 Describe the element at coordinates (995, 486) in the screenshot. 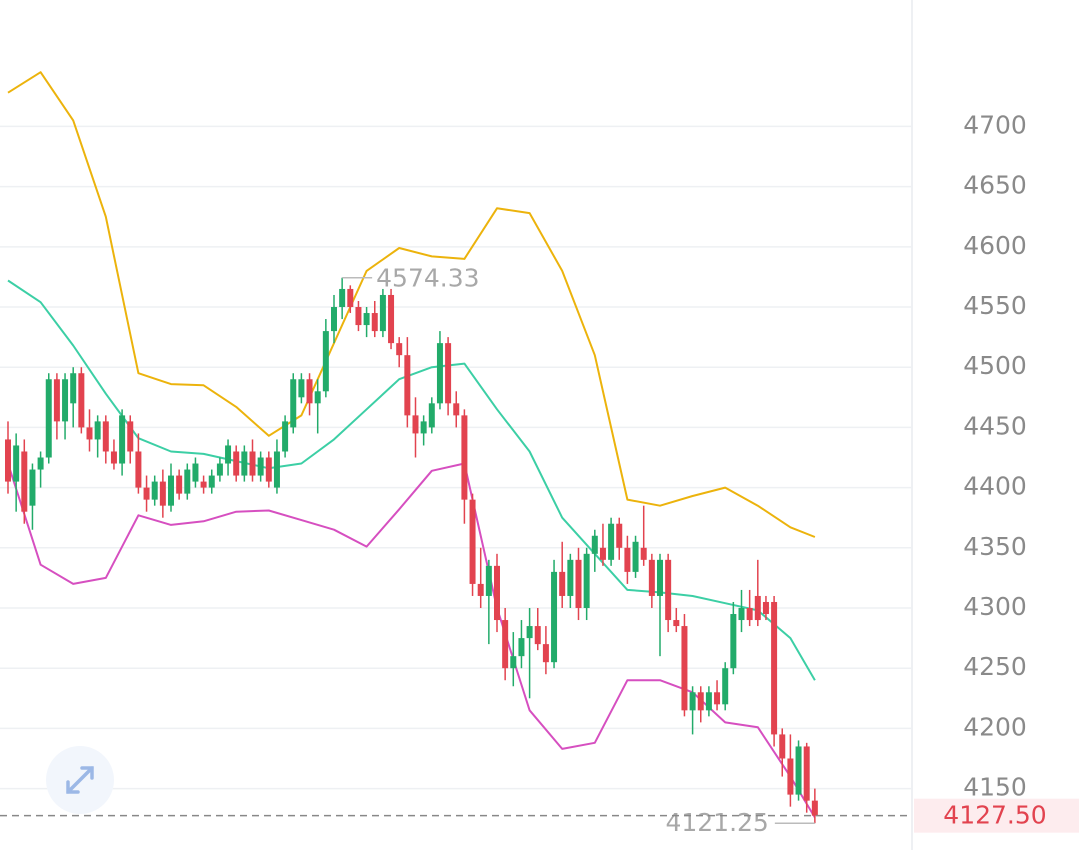

I see `y-tick-label: 4400` at that location.